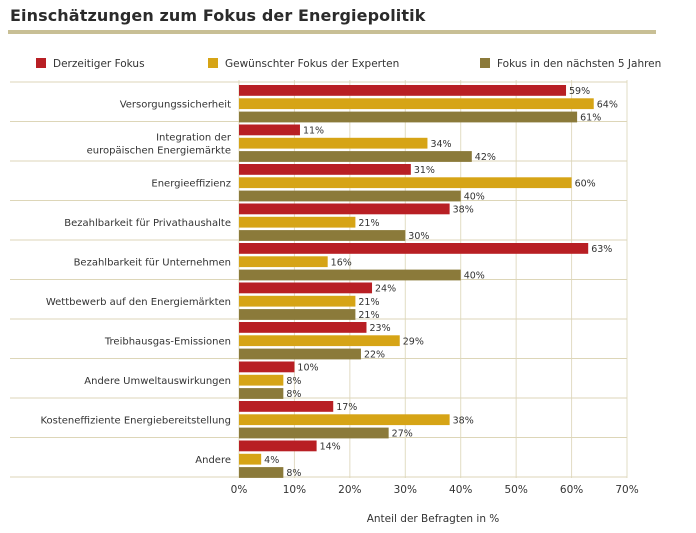  Describe the element at coordinates (440, 144) in the screenshot. I see `bar-value-label: 34%` at that location.